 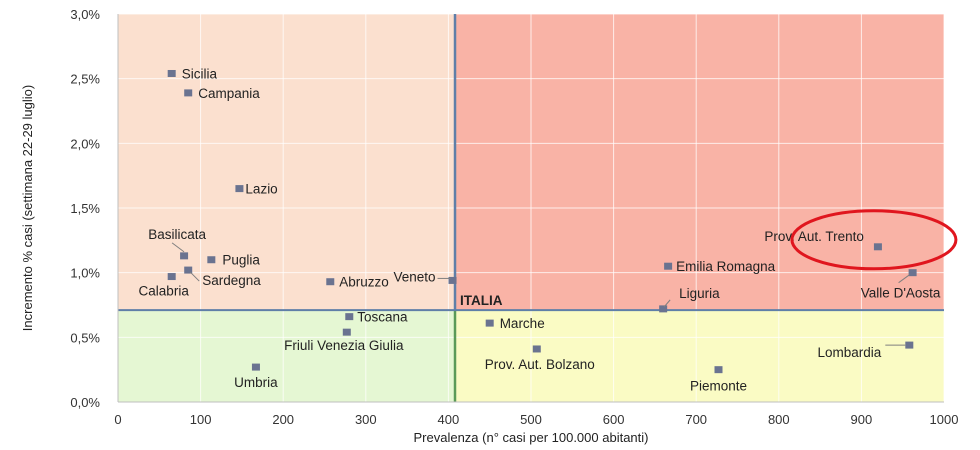 What do you see at coordinates (85, 14) in the screenshot?
I see `y-tick-label: 3,0%` at bounding box center [85, 14].